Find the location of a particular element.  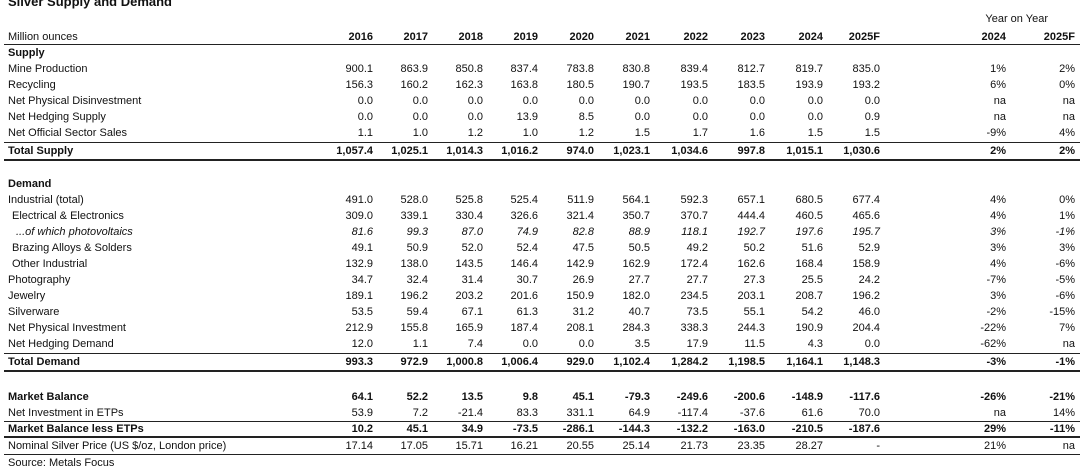

cell: 142.9 is located at coordinates (580, 264).